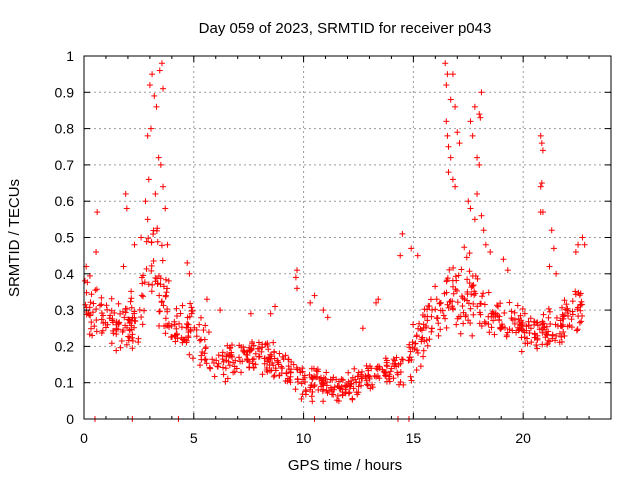  What do you see at coordinates (345, 465) in the screenshot?
I see `x-axis-label: GPS time / hours` at bounding box center [345, 465].